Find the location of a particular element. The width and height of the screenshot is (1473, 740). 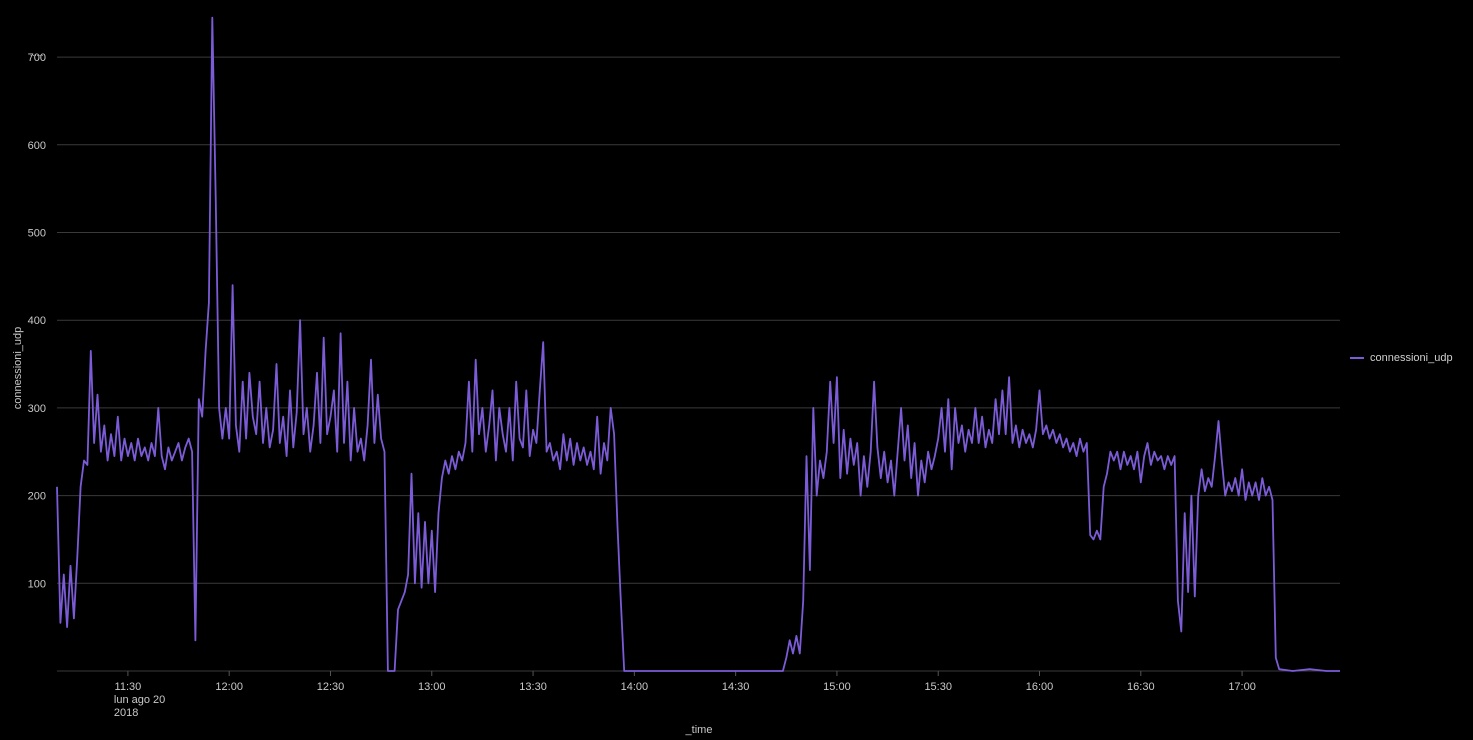

x-tick-label: 17:00 is located at coordinates (1242, 687).